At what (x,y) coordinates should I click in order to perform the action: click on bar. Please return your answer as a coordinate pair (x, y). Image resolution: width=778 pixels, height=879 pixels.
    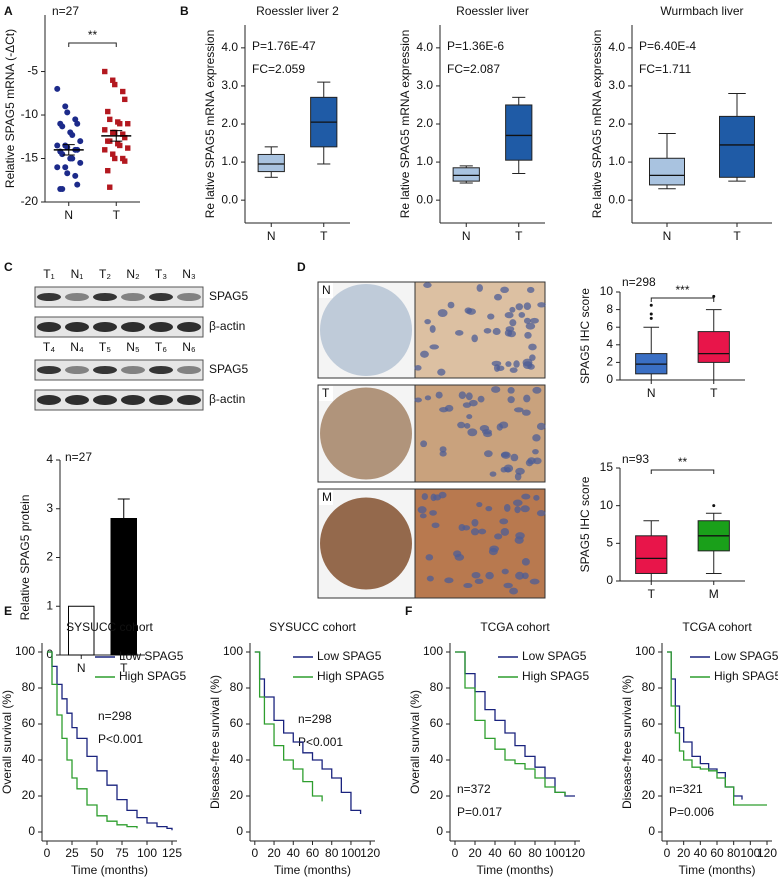
    Looking at the image, I should click on (123, 587).